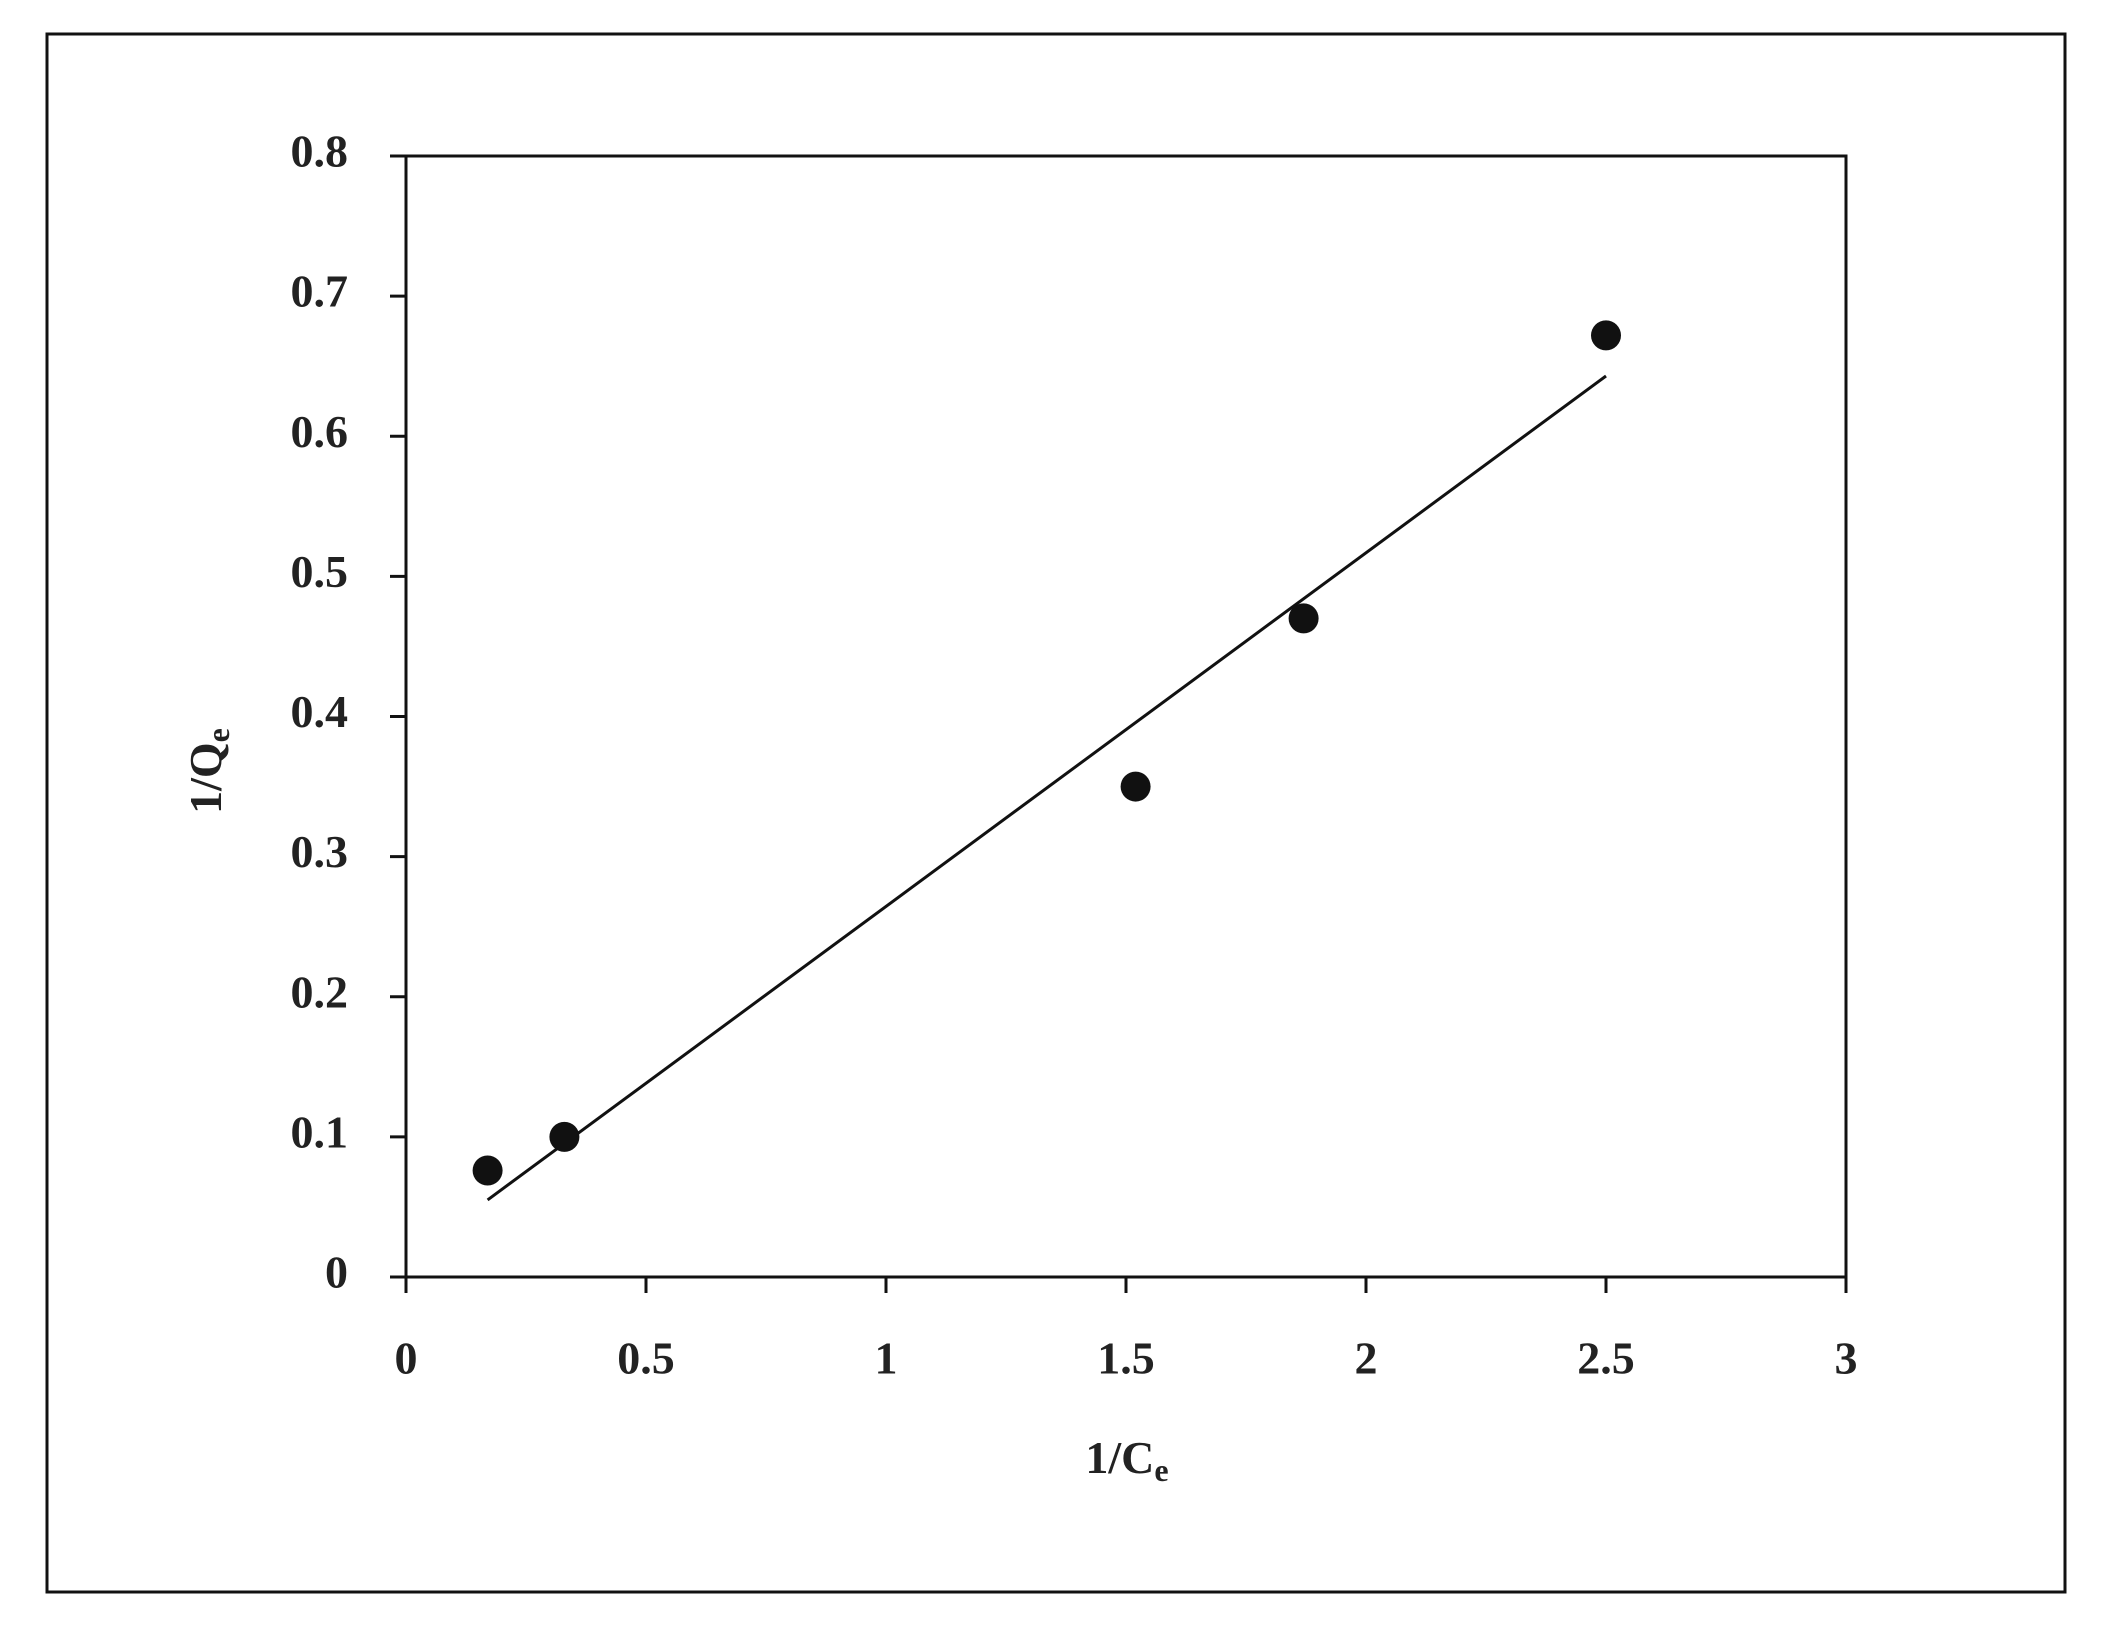 The image size is (2103, 1633). I want to click on x-label-sub: e, so click(1161, 1470).